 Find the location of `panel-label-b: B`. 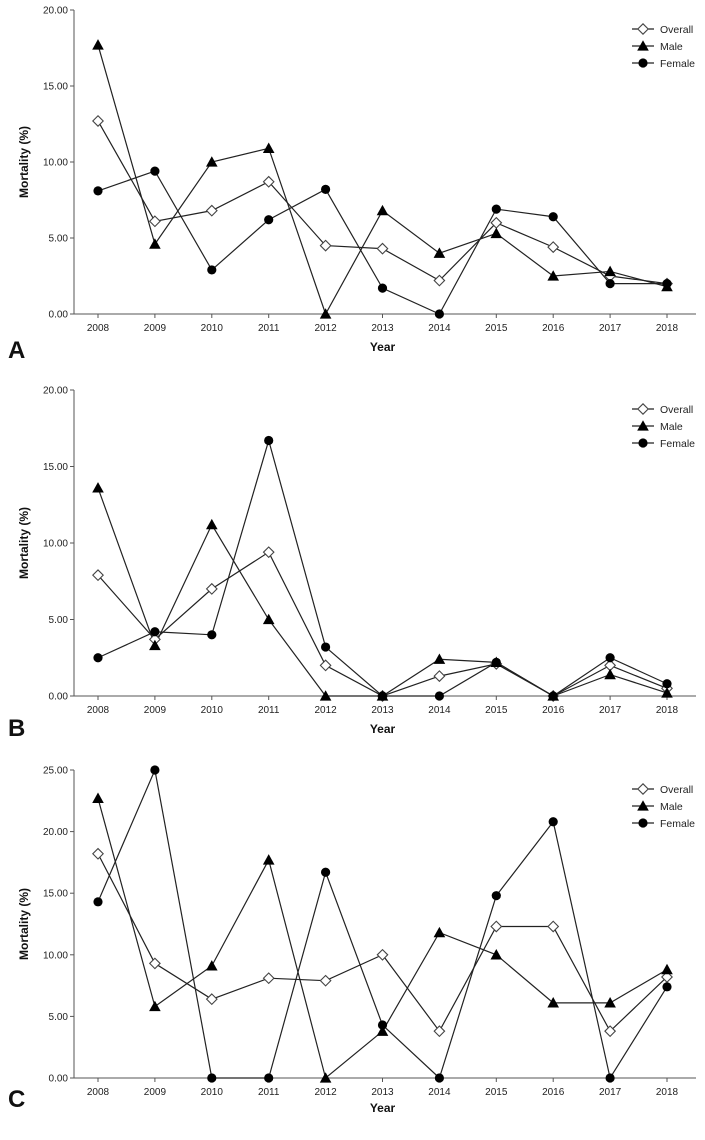

panel-label-b: B is located at coordinates (17, 728).